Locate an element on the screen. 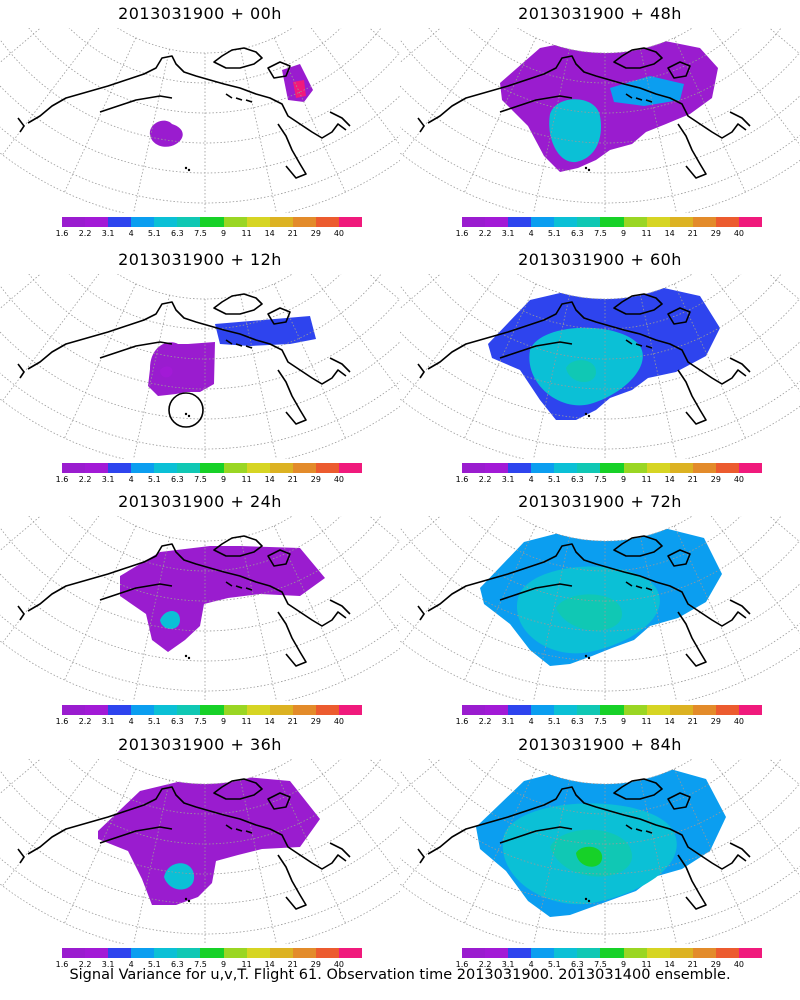  colorbar-label: 2.2 is located at coordinates (85, 964).